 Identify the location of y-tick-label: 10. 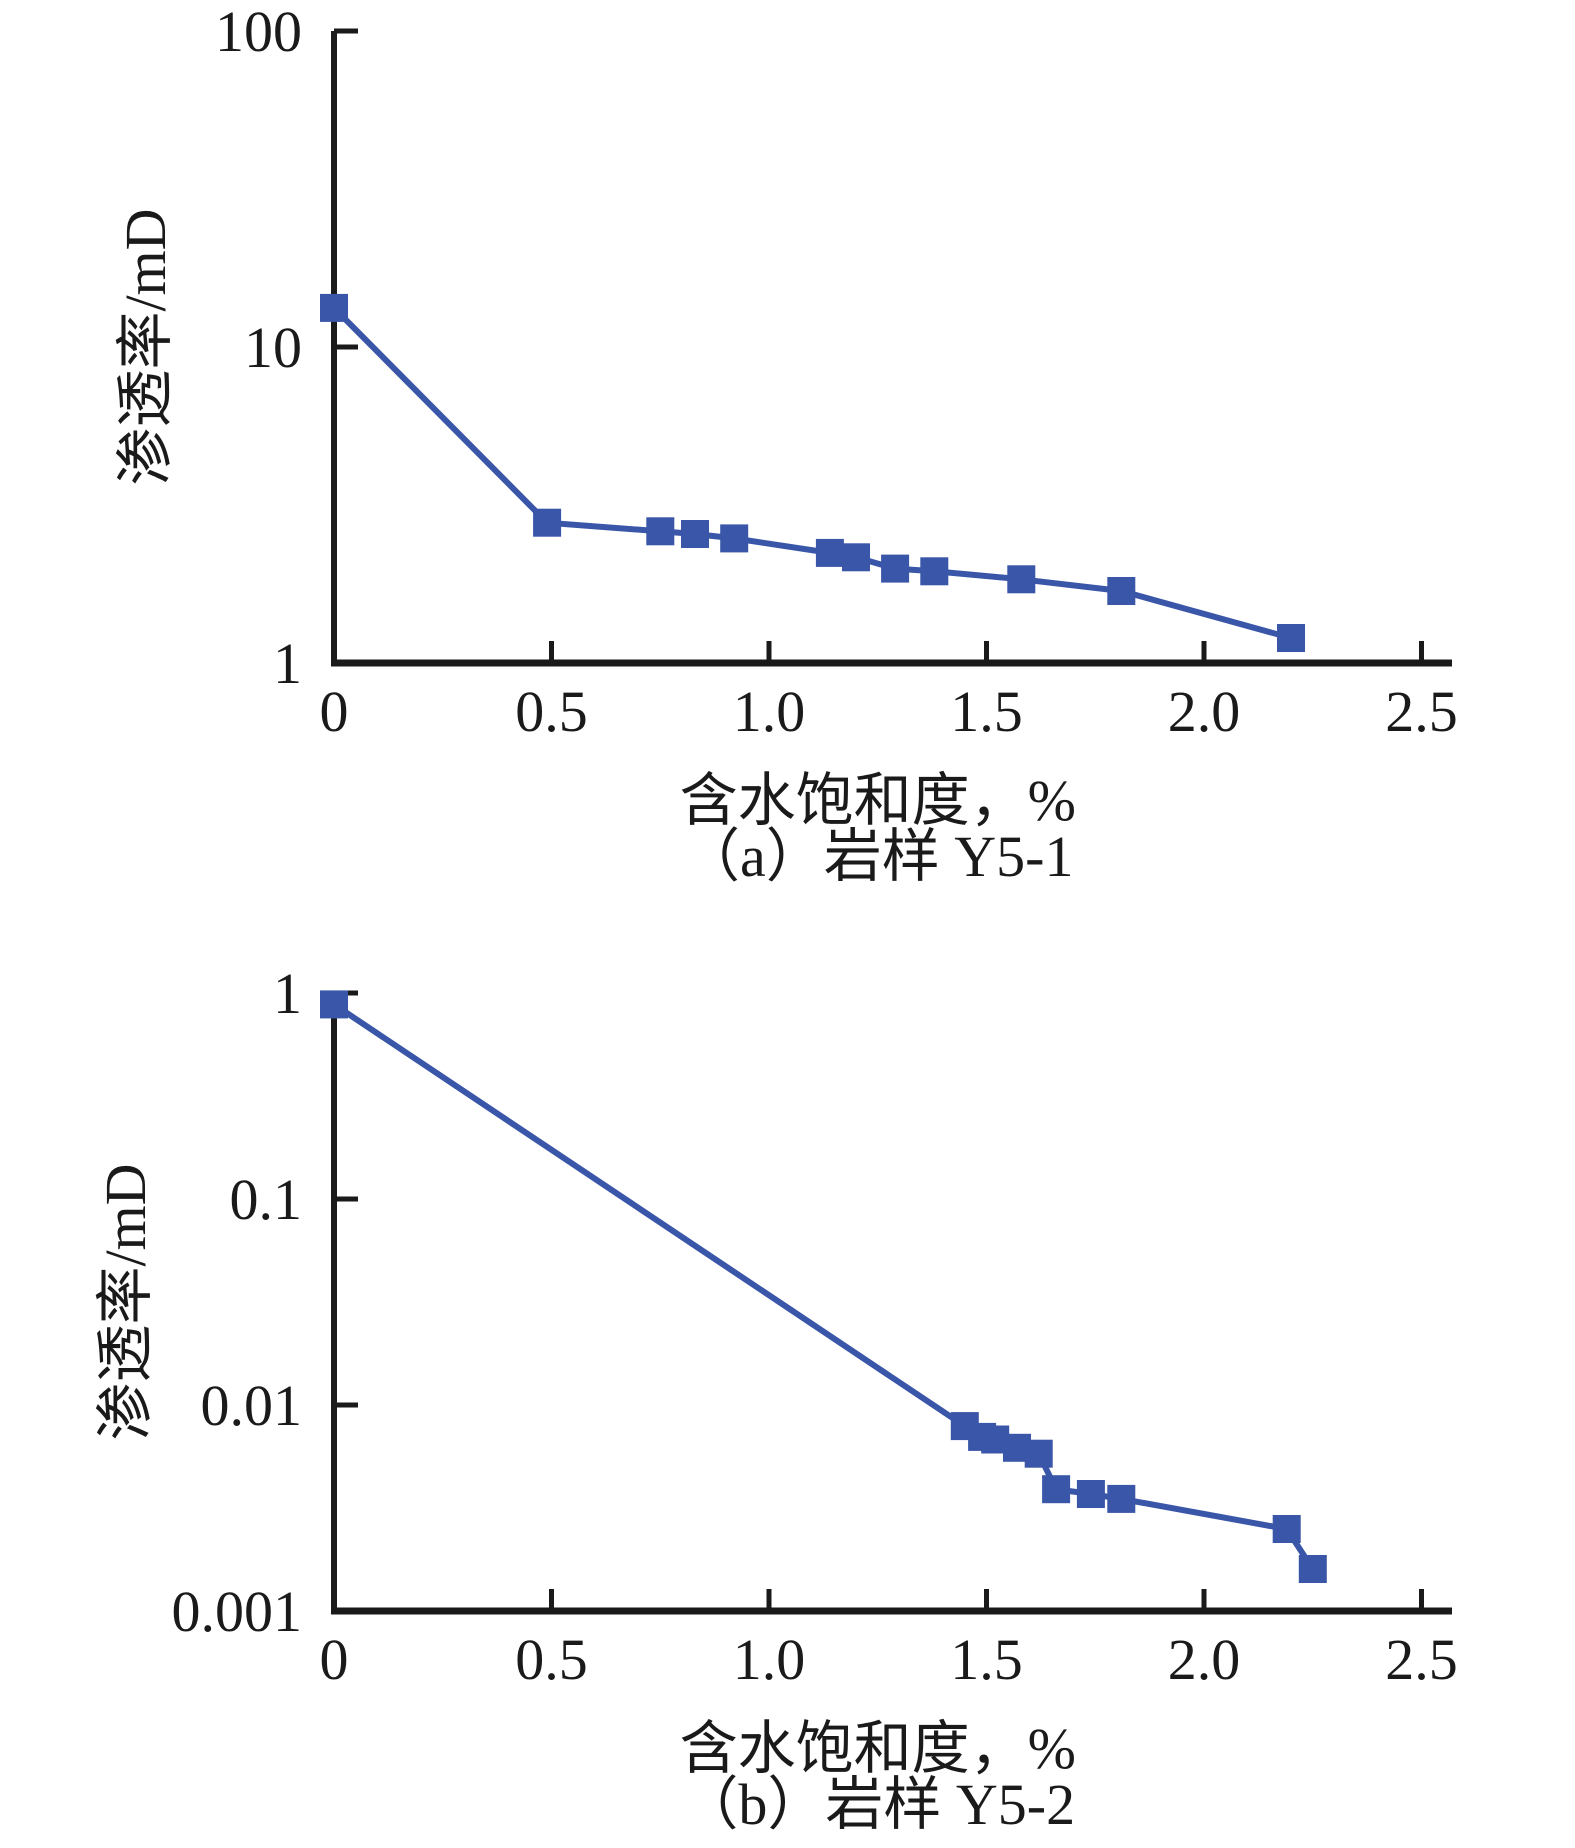
(273, 347).